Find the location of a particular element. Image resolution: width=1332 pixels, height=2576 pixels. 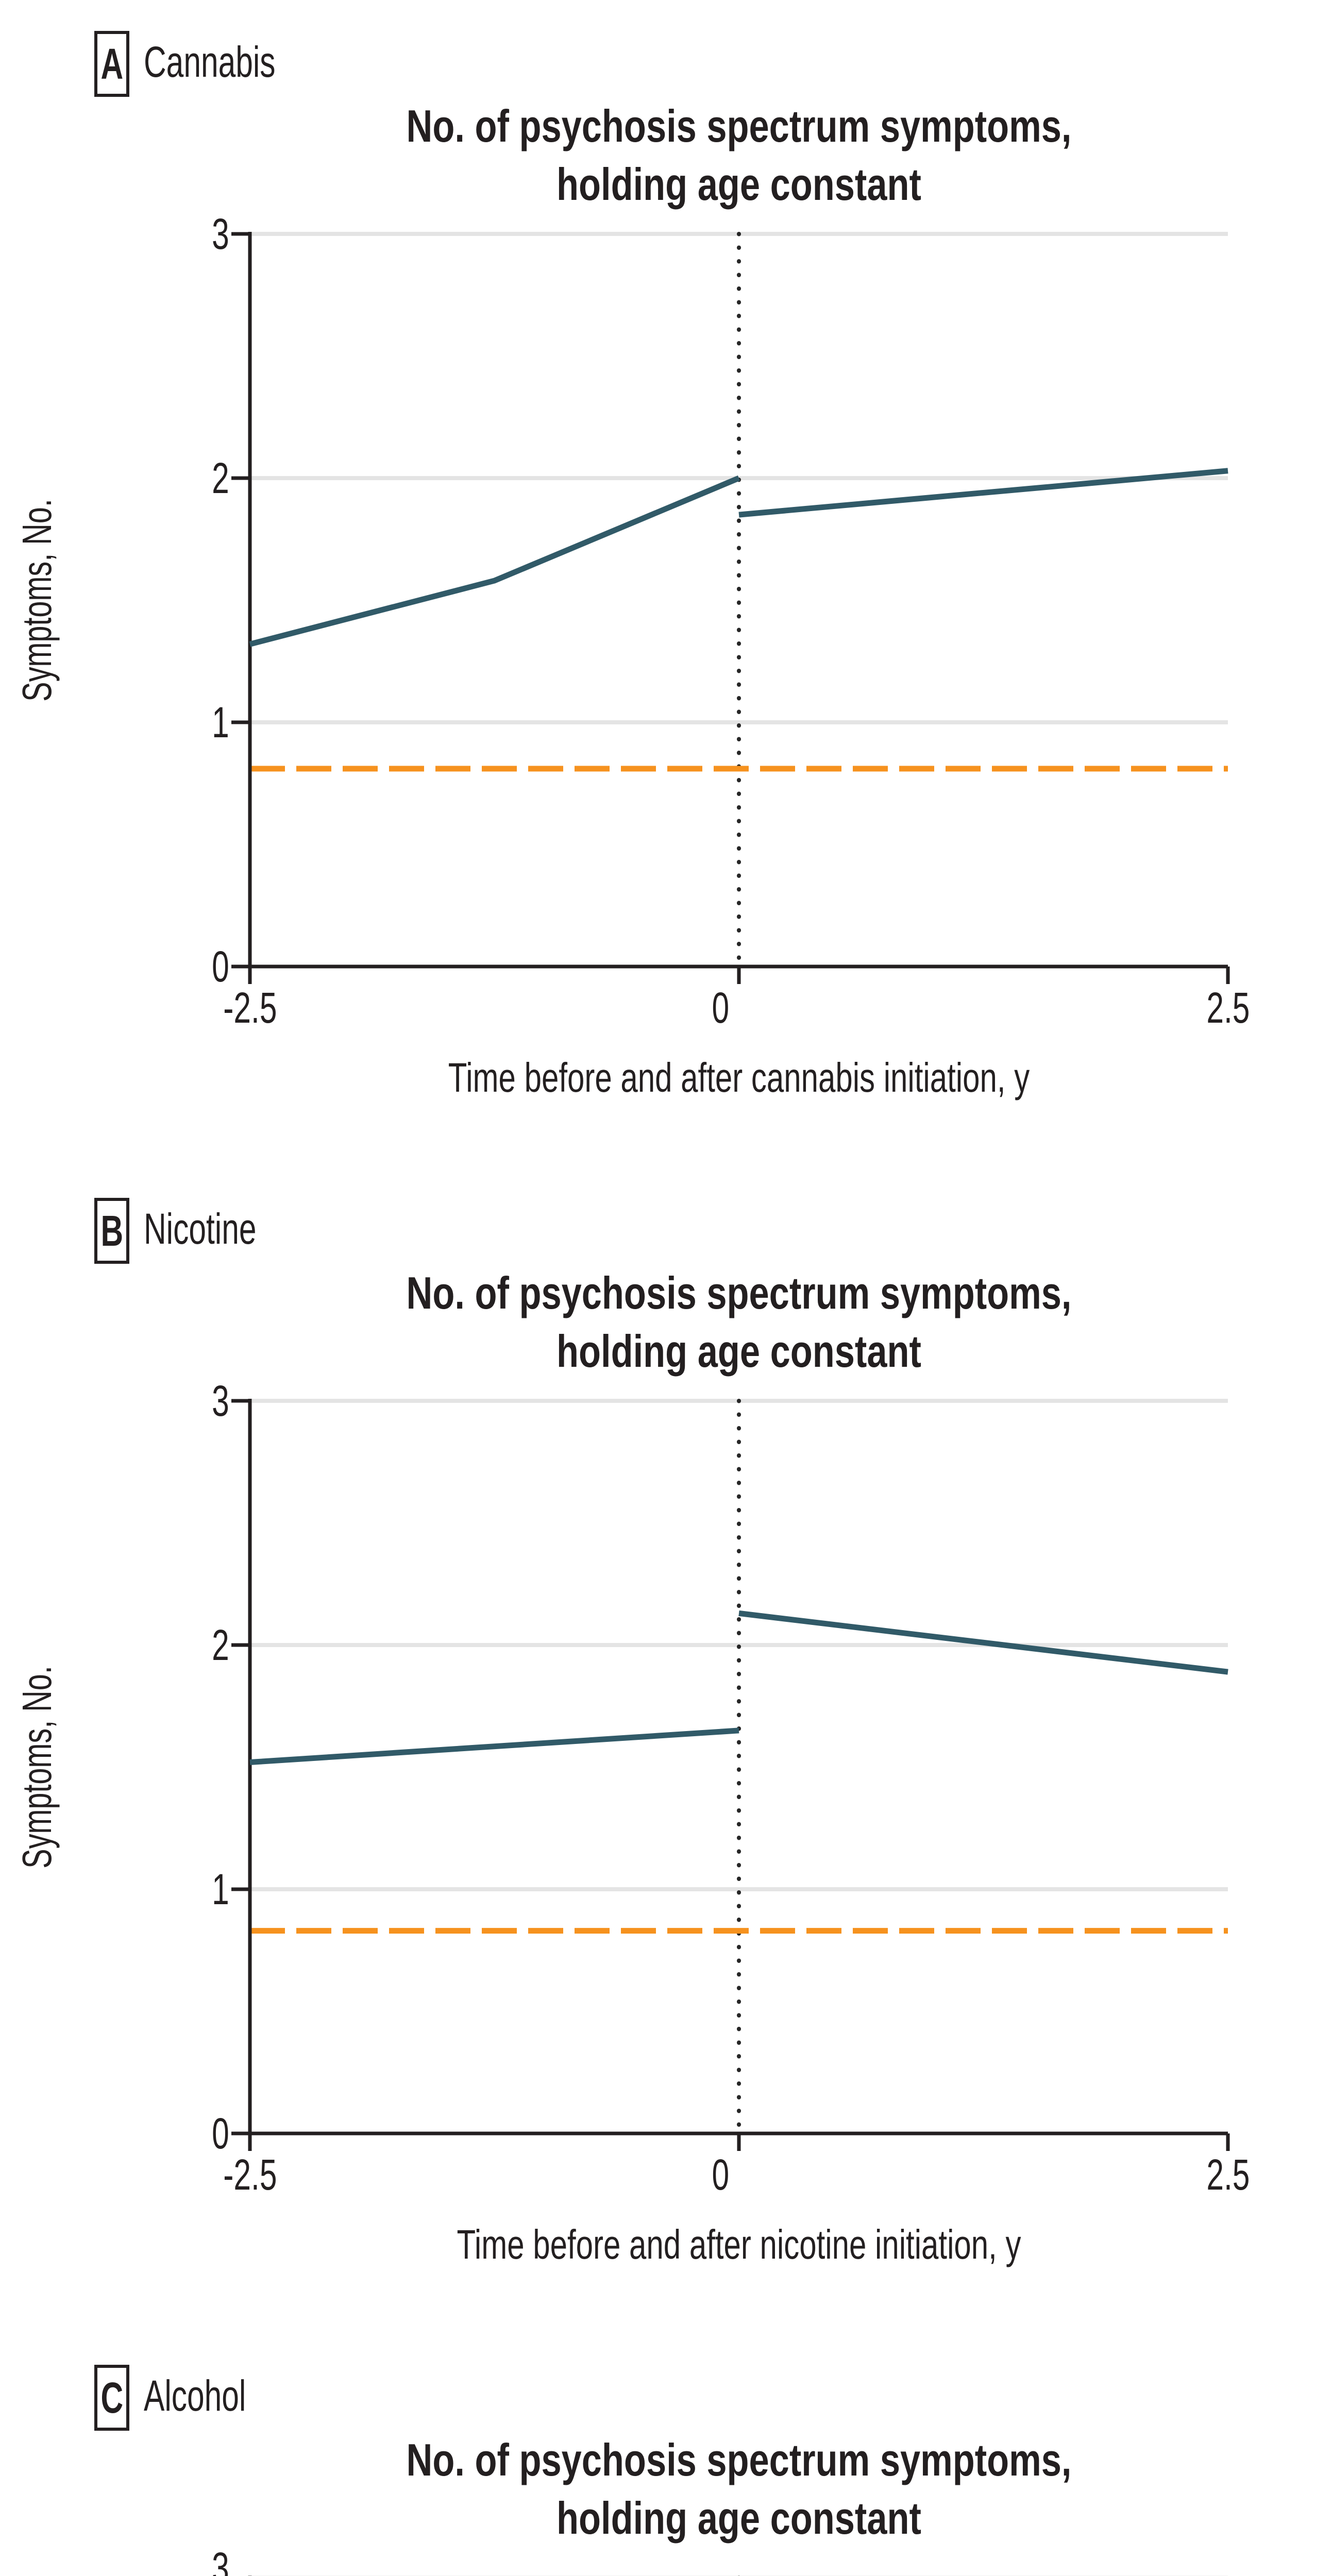

panel-b-letter: B is located at coordinates (111, 1231).